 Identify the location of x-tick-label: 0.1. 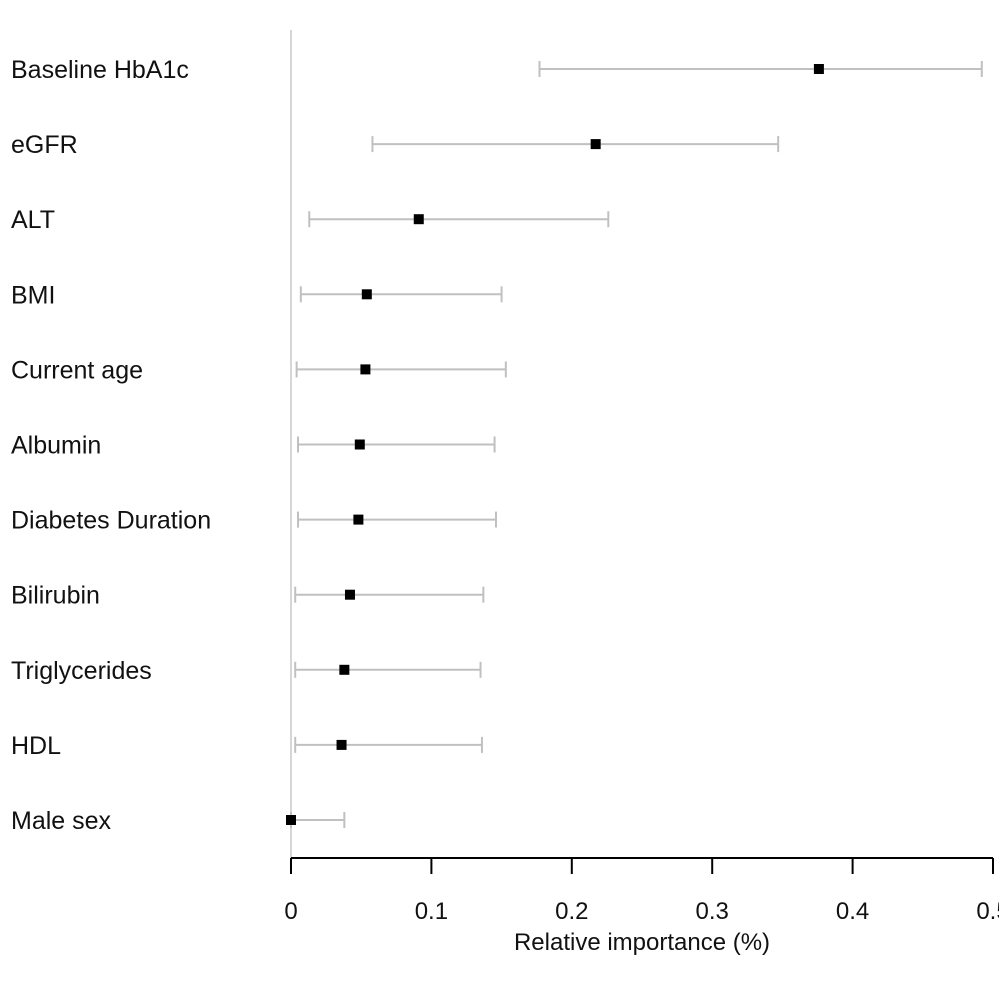
(431, 911).